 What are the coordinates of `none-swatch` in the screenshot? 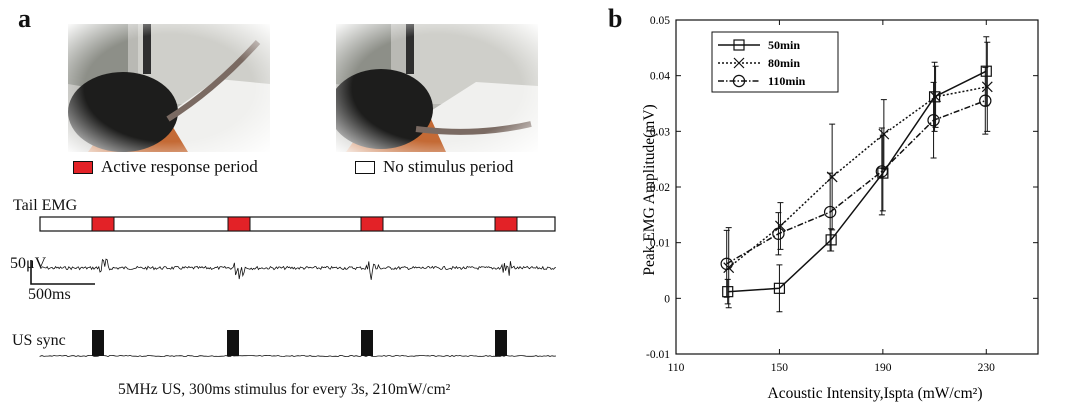 It's located at (365, 167).